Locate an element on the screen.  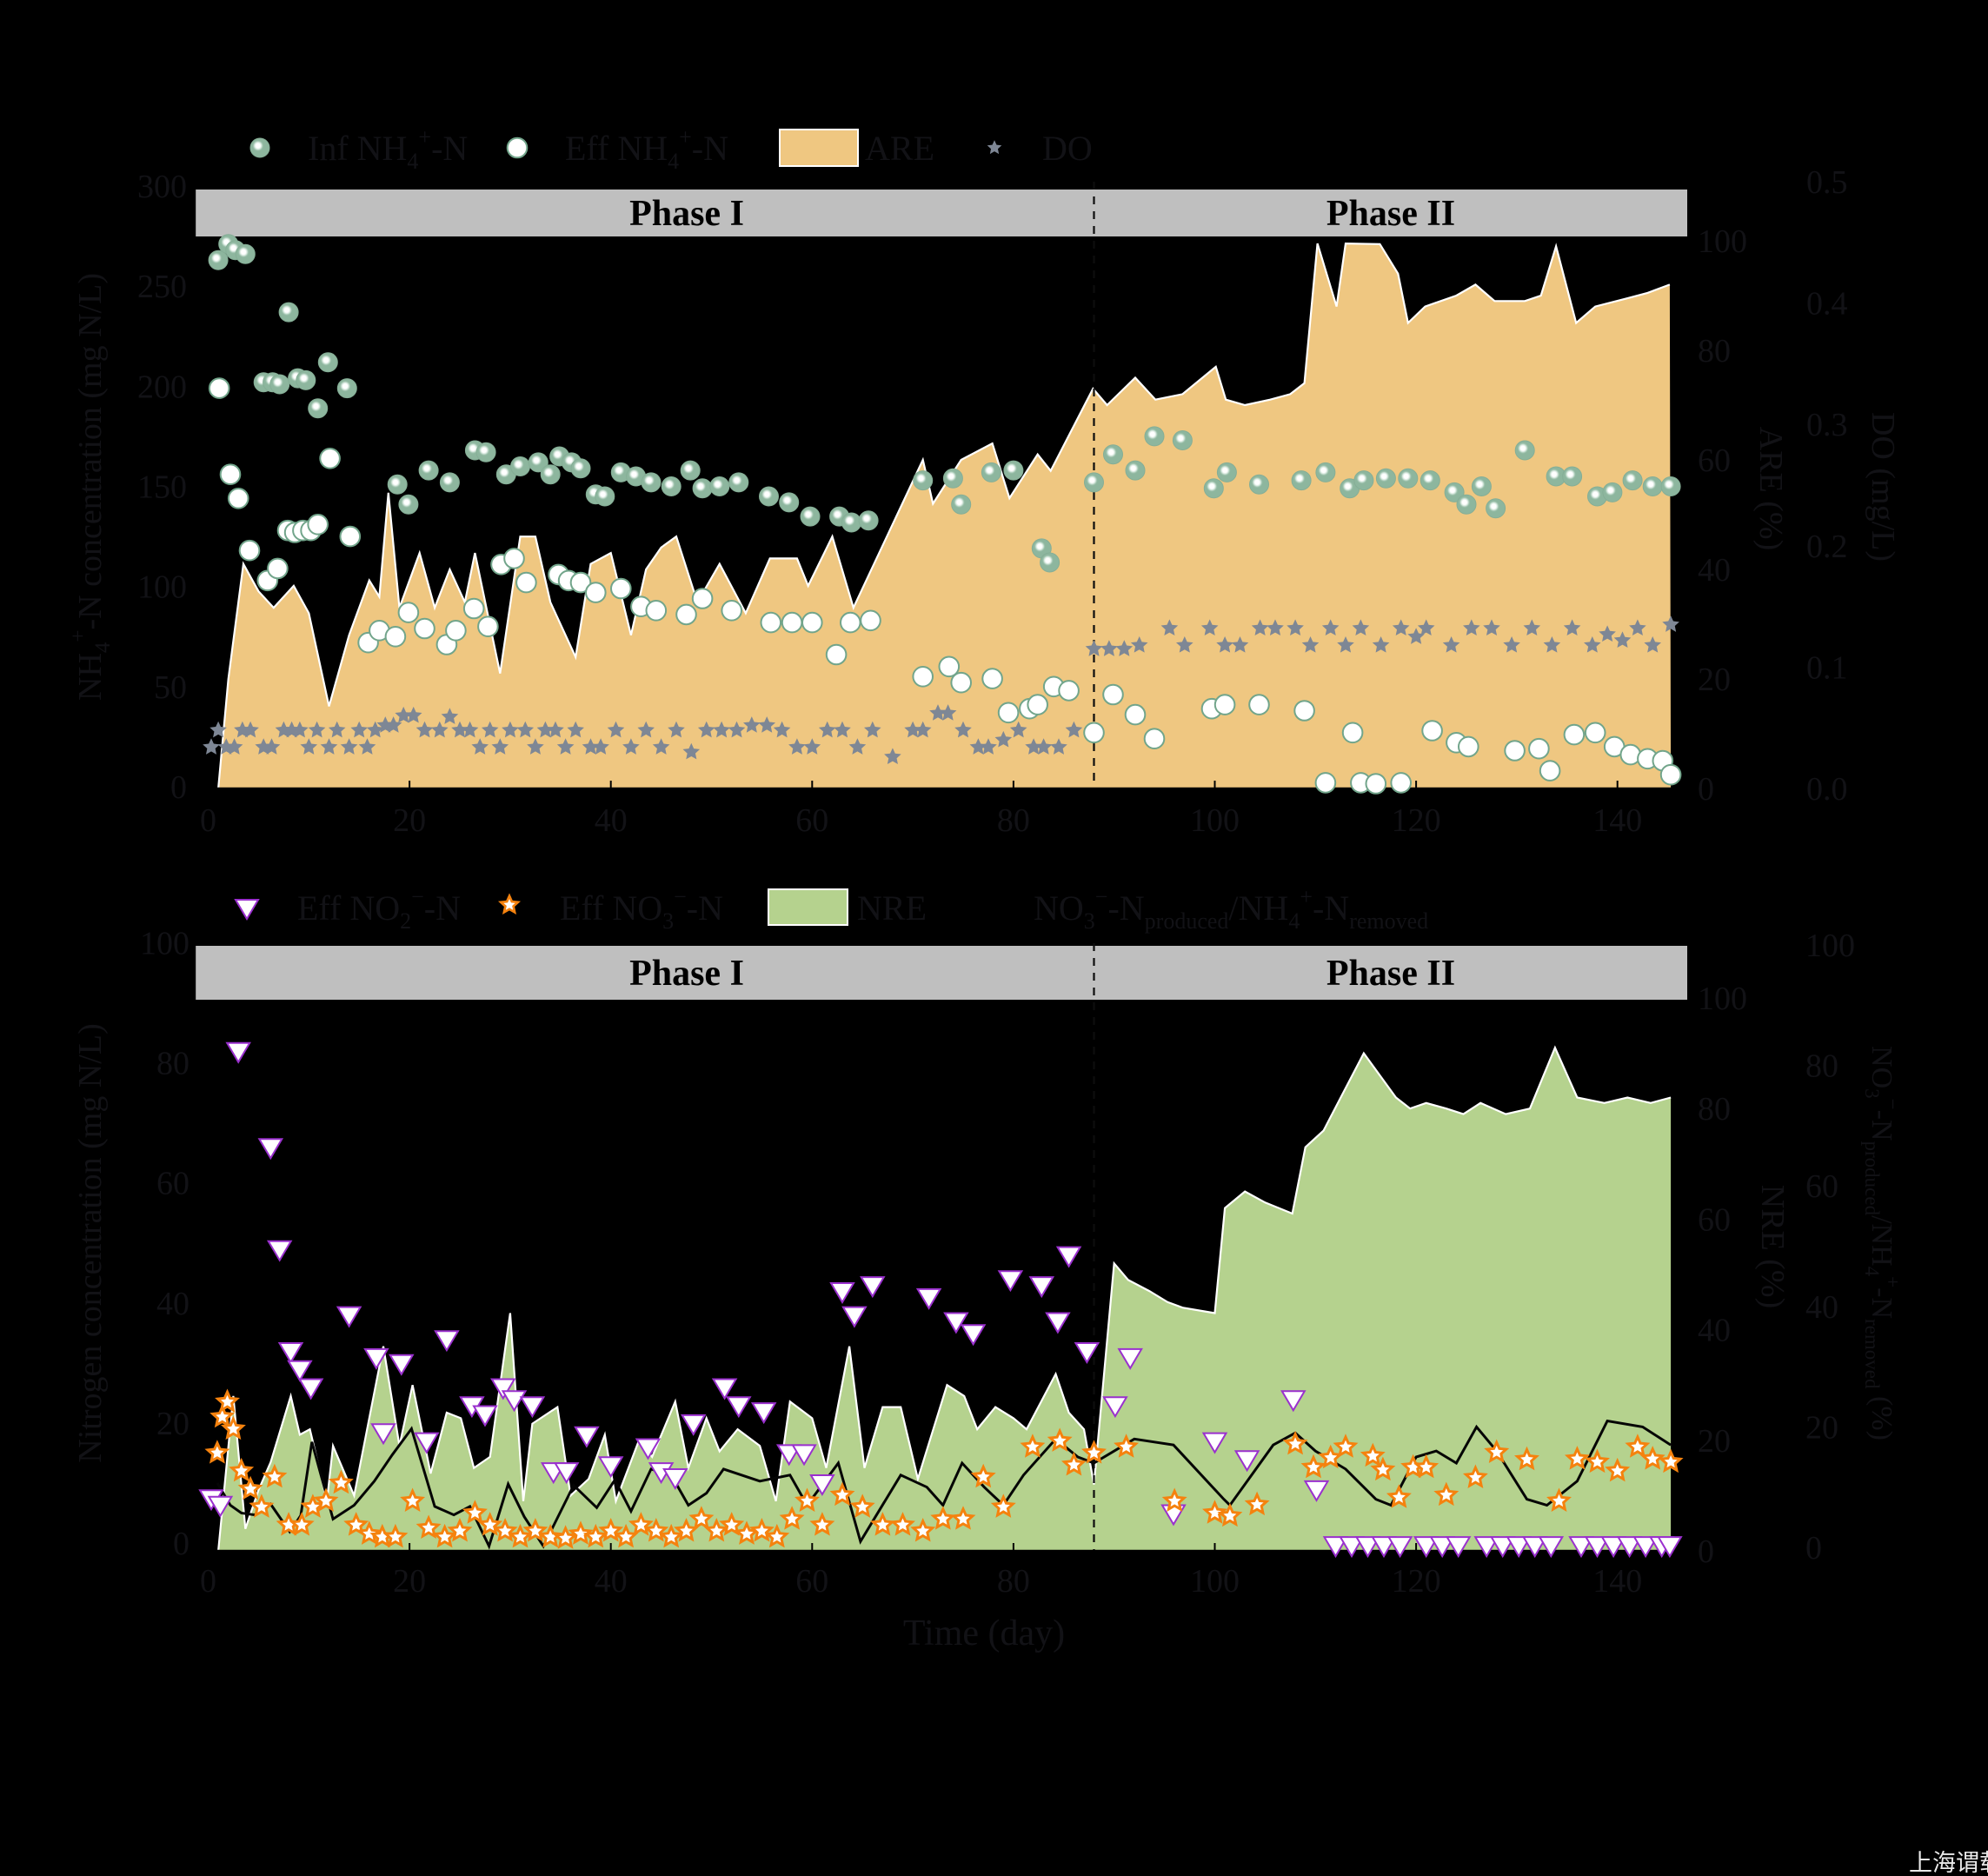
svg-text: 上海谓载 is located at coordinates (1949, 1863).